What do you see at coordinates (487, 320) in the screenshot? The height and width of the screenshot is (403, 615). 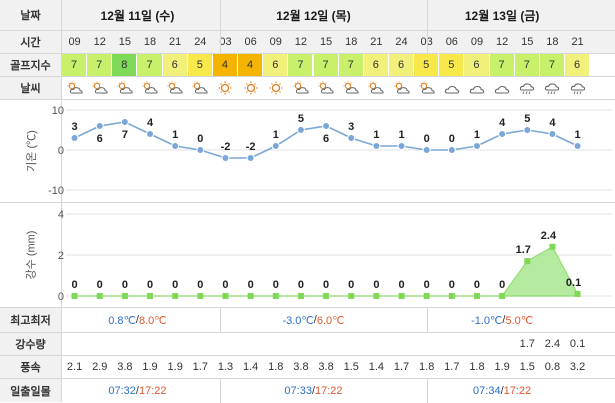 I see `min-temp: -1.0℃` at bounding box center [487, 320].